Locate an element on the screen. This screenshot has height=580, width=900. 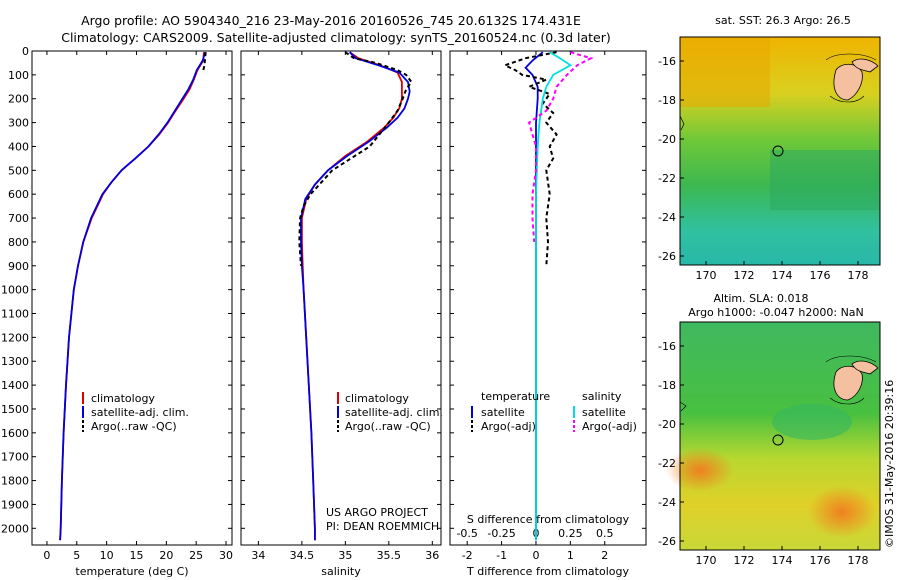
y-tick-label: 1800 is located at coordinates (15, 481).